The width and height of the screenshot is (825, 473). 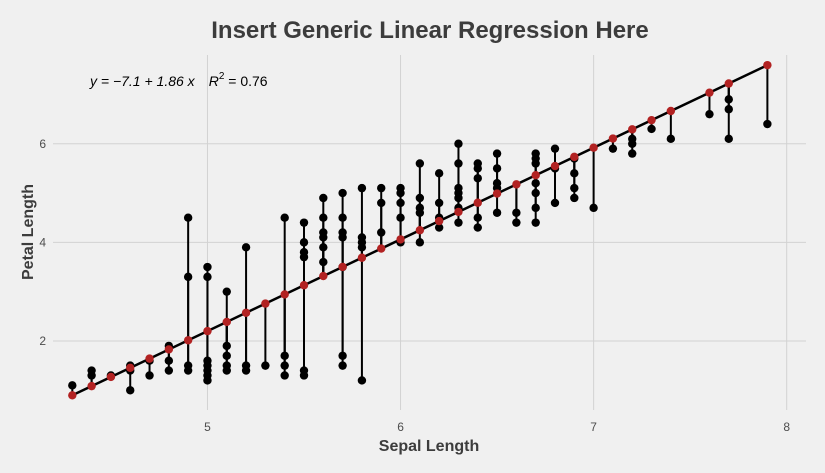 I want to click on chart-title: Insert Generic Linear Regression Here, so click(x=430, y=30).